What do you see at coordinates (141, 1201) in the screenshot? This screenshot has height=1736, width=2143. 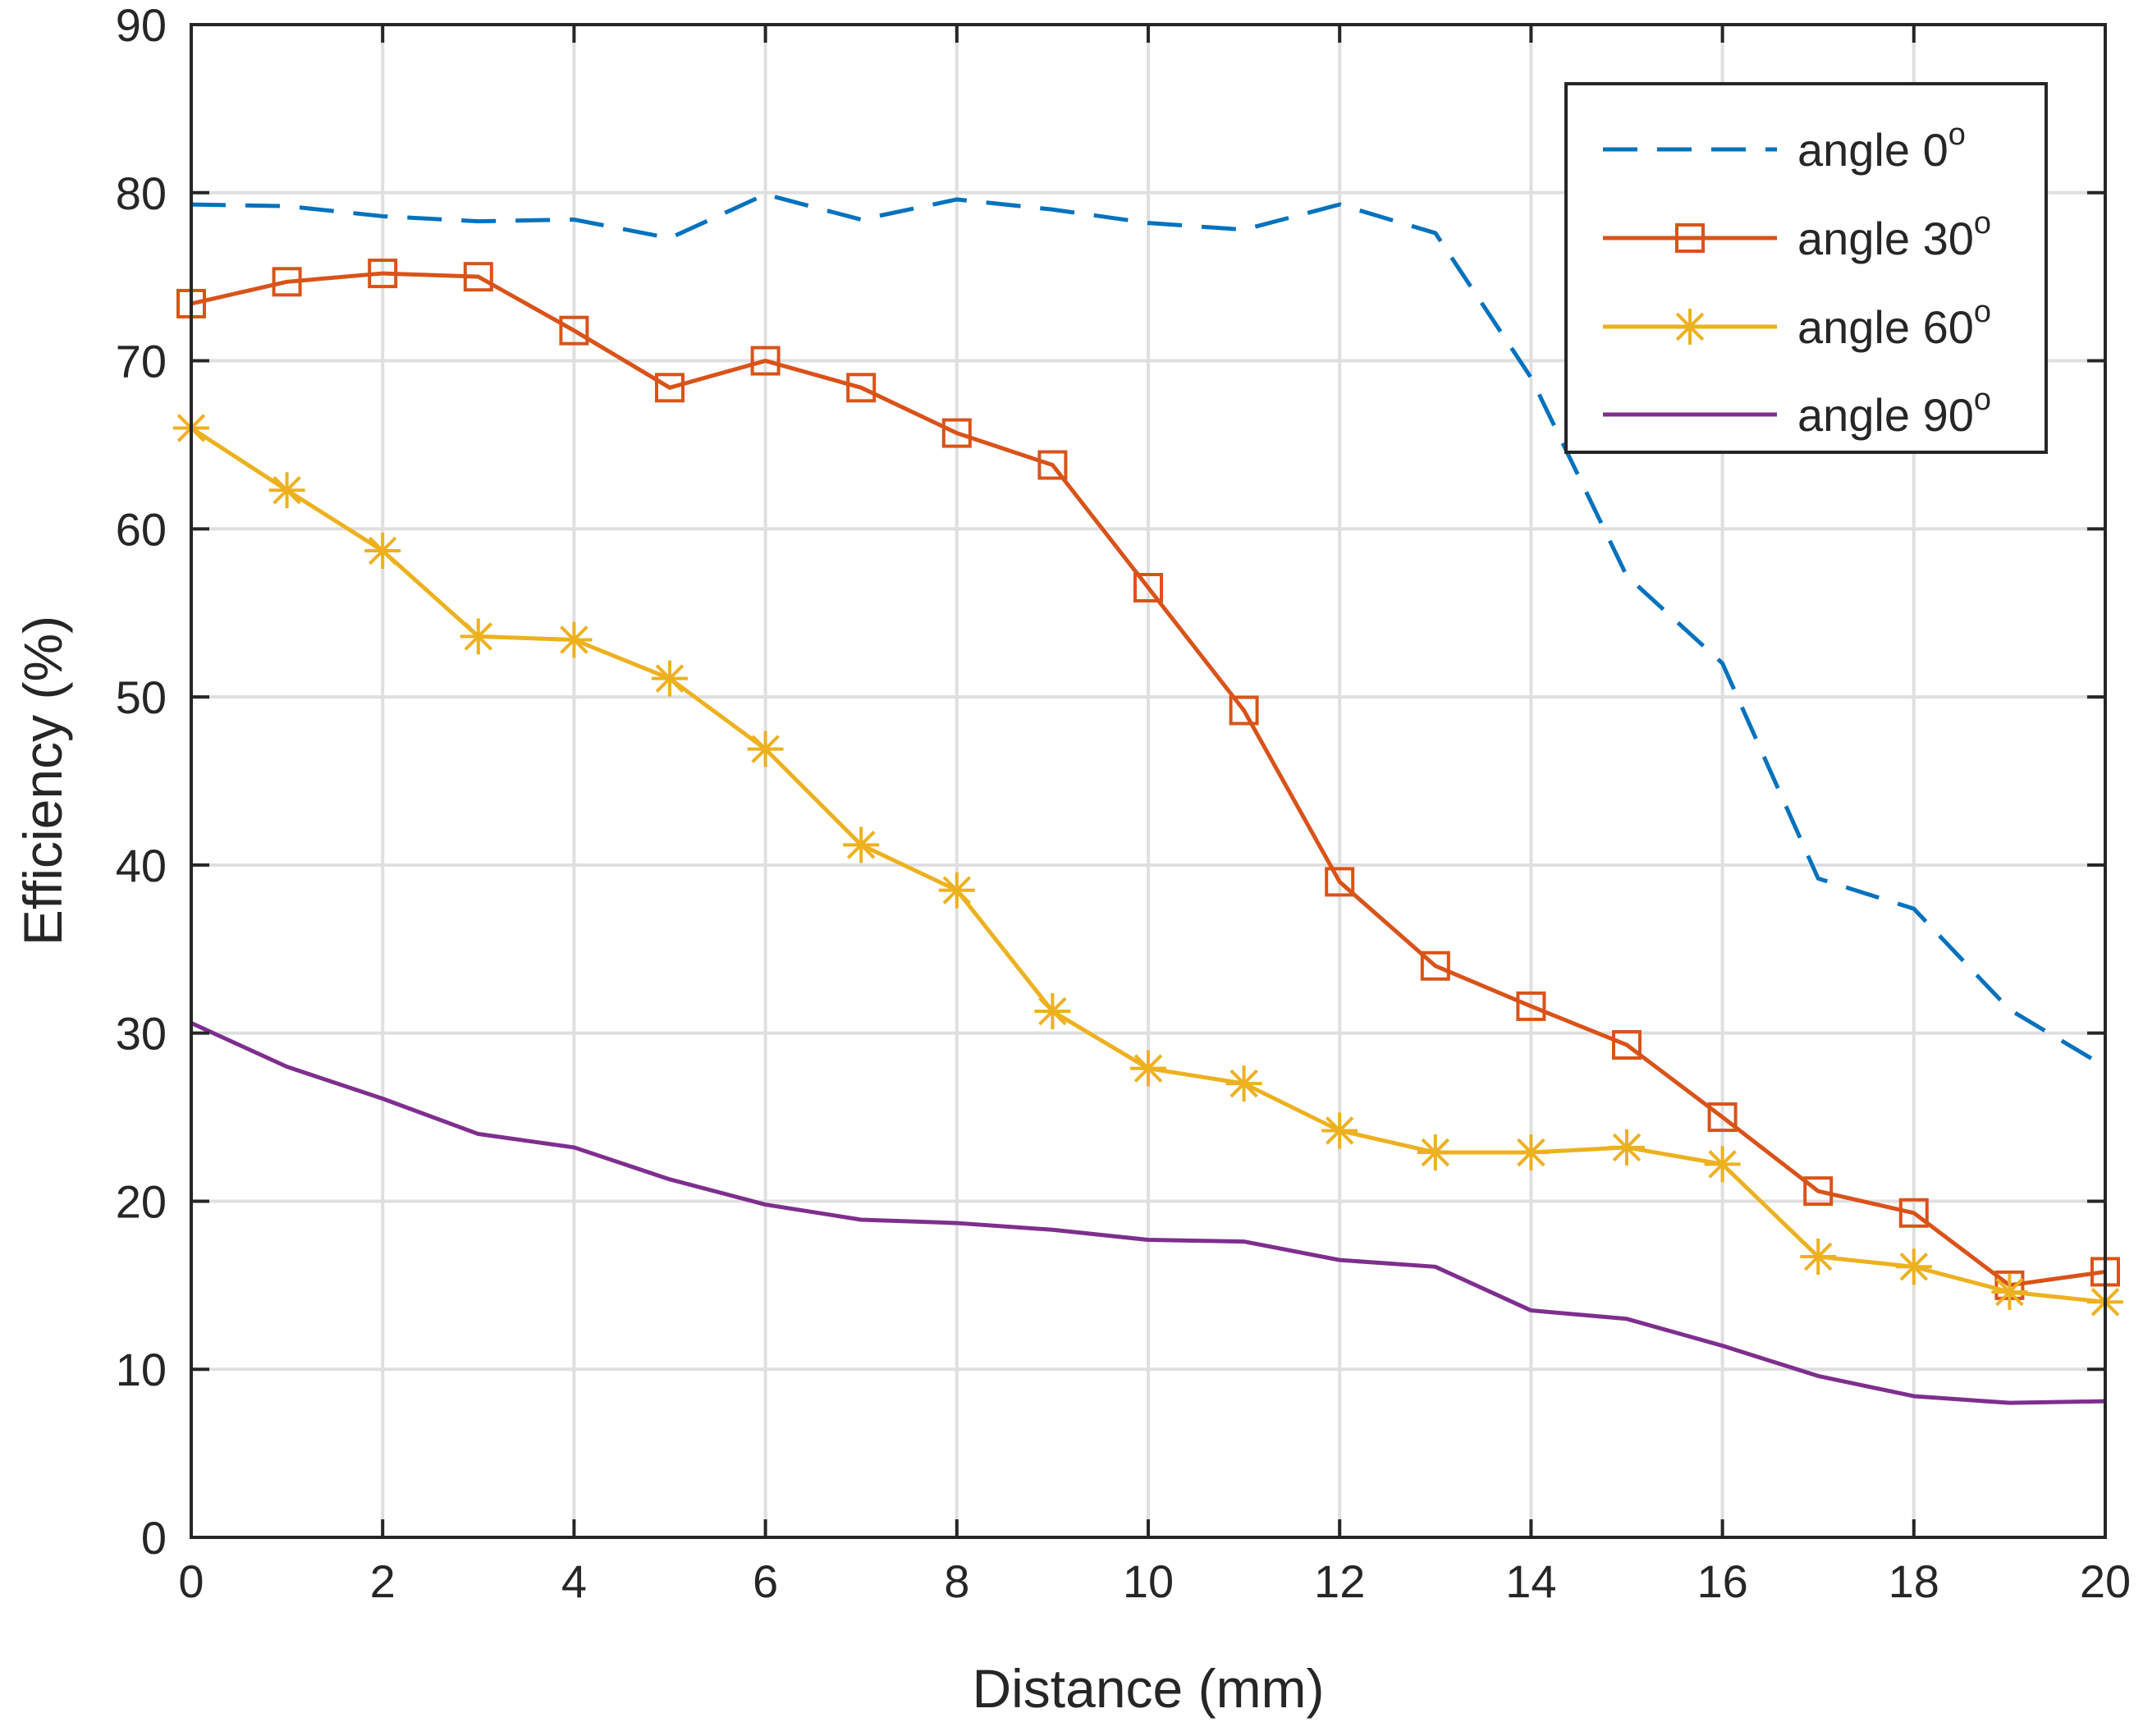 I see `y-tick-label: 20` at bounding box center [141, 1201].